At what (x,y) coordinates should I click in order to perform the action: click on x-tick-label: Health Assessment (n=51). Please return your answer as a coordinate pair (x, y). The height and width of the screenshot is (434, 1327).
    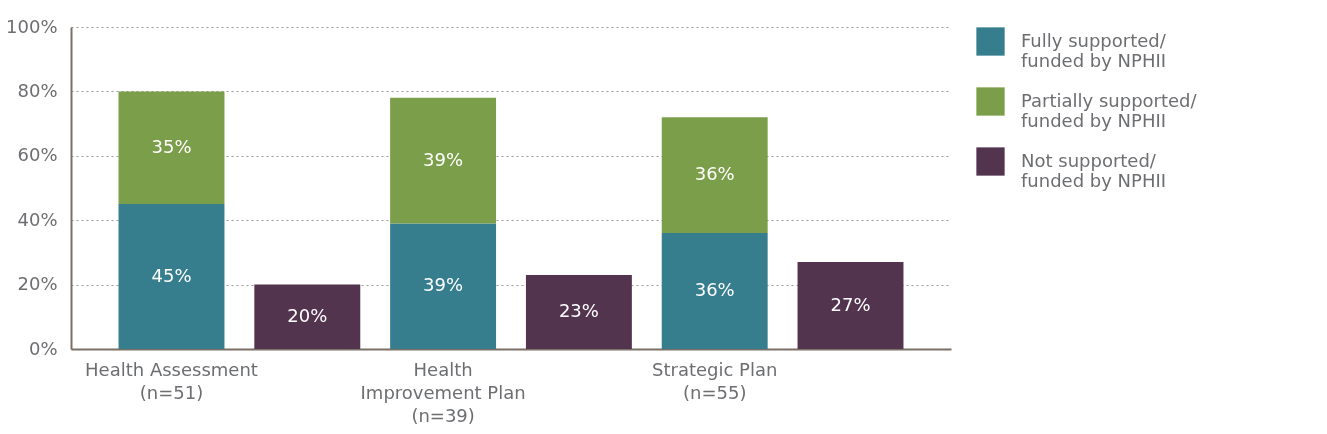
    Looking at the image, I should click on (171, 380).